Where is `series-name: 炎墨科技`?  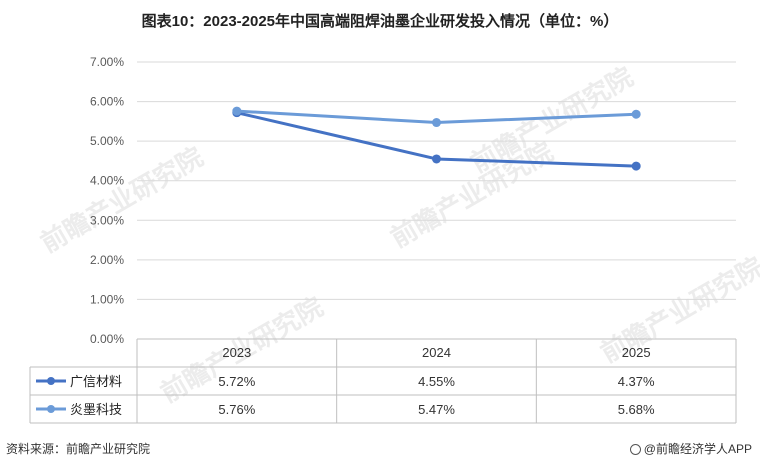 series-name: 炎墨科技 is located at coordinates (96, 410).